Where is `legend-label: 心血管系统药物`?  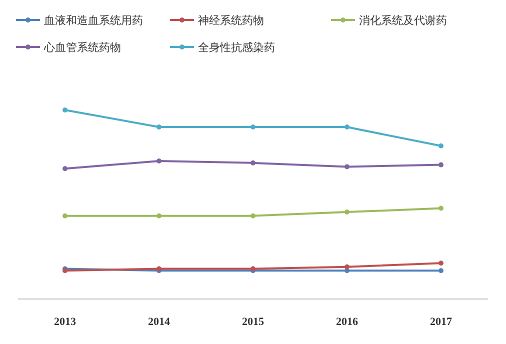 legend-label: 心血管系统药物 is located at coordinates (82, 47).